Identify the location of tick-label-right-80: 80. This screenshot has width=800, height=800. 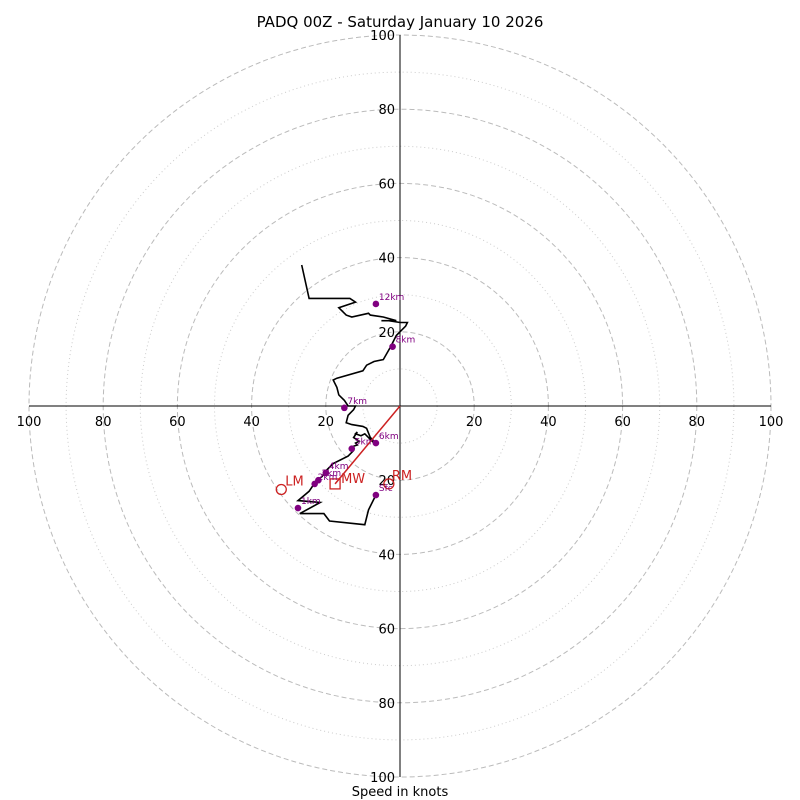
(697, 422).